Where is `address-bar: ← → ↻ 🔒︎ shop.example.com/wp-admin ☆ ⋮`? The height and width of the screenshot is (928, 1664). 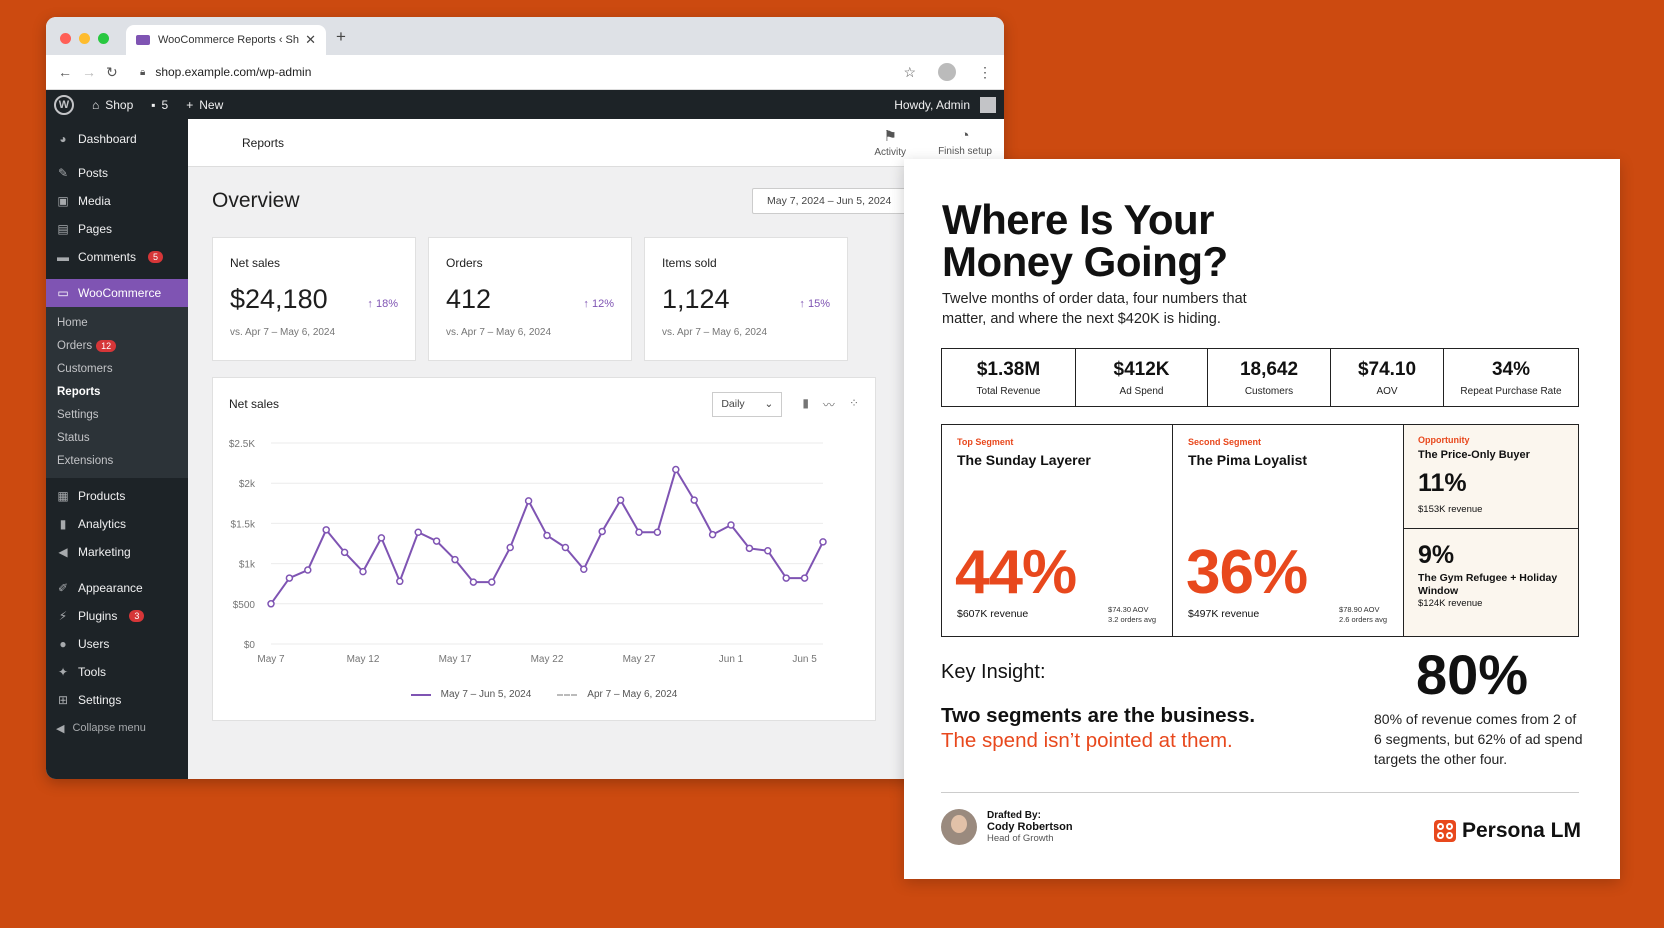 address-bar: ← → ↻ 🔒︎ shop.example.com/wp-admin ☆ ⋮ is located at coordinates (525, 72).